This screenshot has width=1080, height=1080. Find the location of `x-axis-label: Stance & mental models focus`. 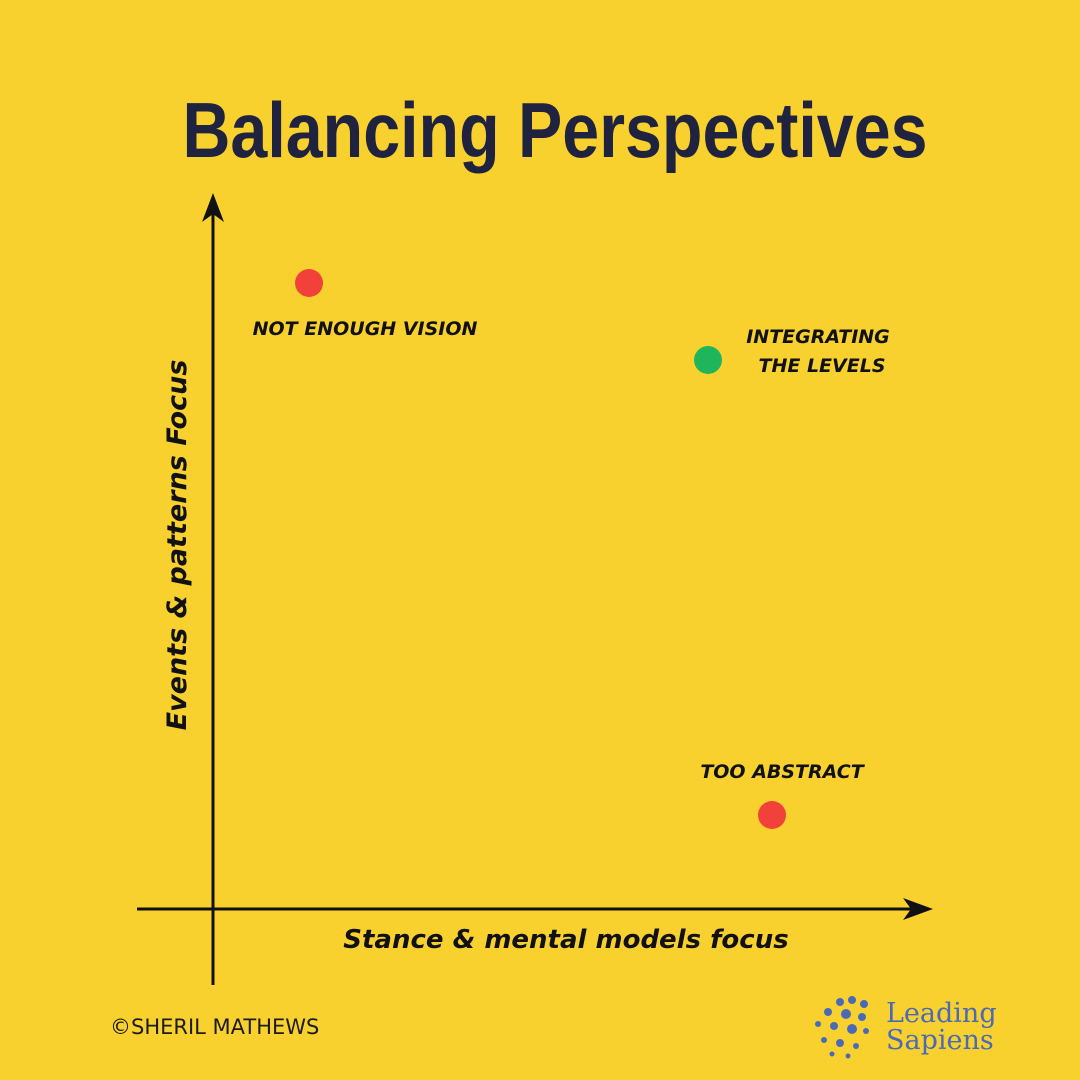

x-axis-label: Stance & mental models focus is located at coordinates (565, 940).